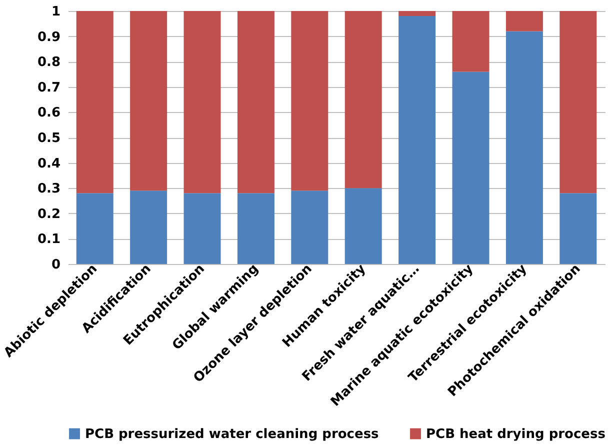 The height and width of the screenshot is (446, 610). What do you see at coordinates (232, 434) in the screenshot?
I see `legend-label: PCB pressurized water cleaning process` at bounding box center [232, 434].